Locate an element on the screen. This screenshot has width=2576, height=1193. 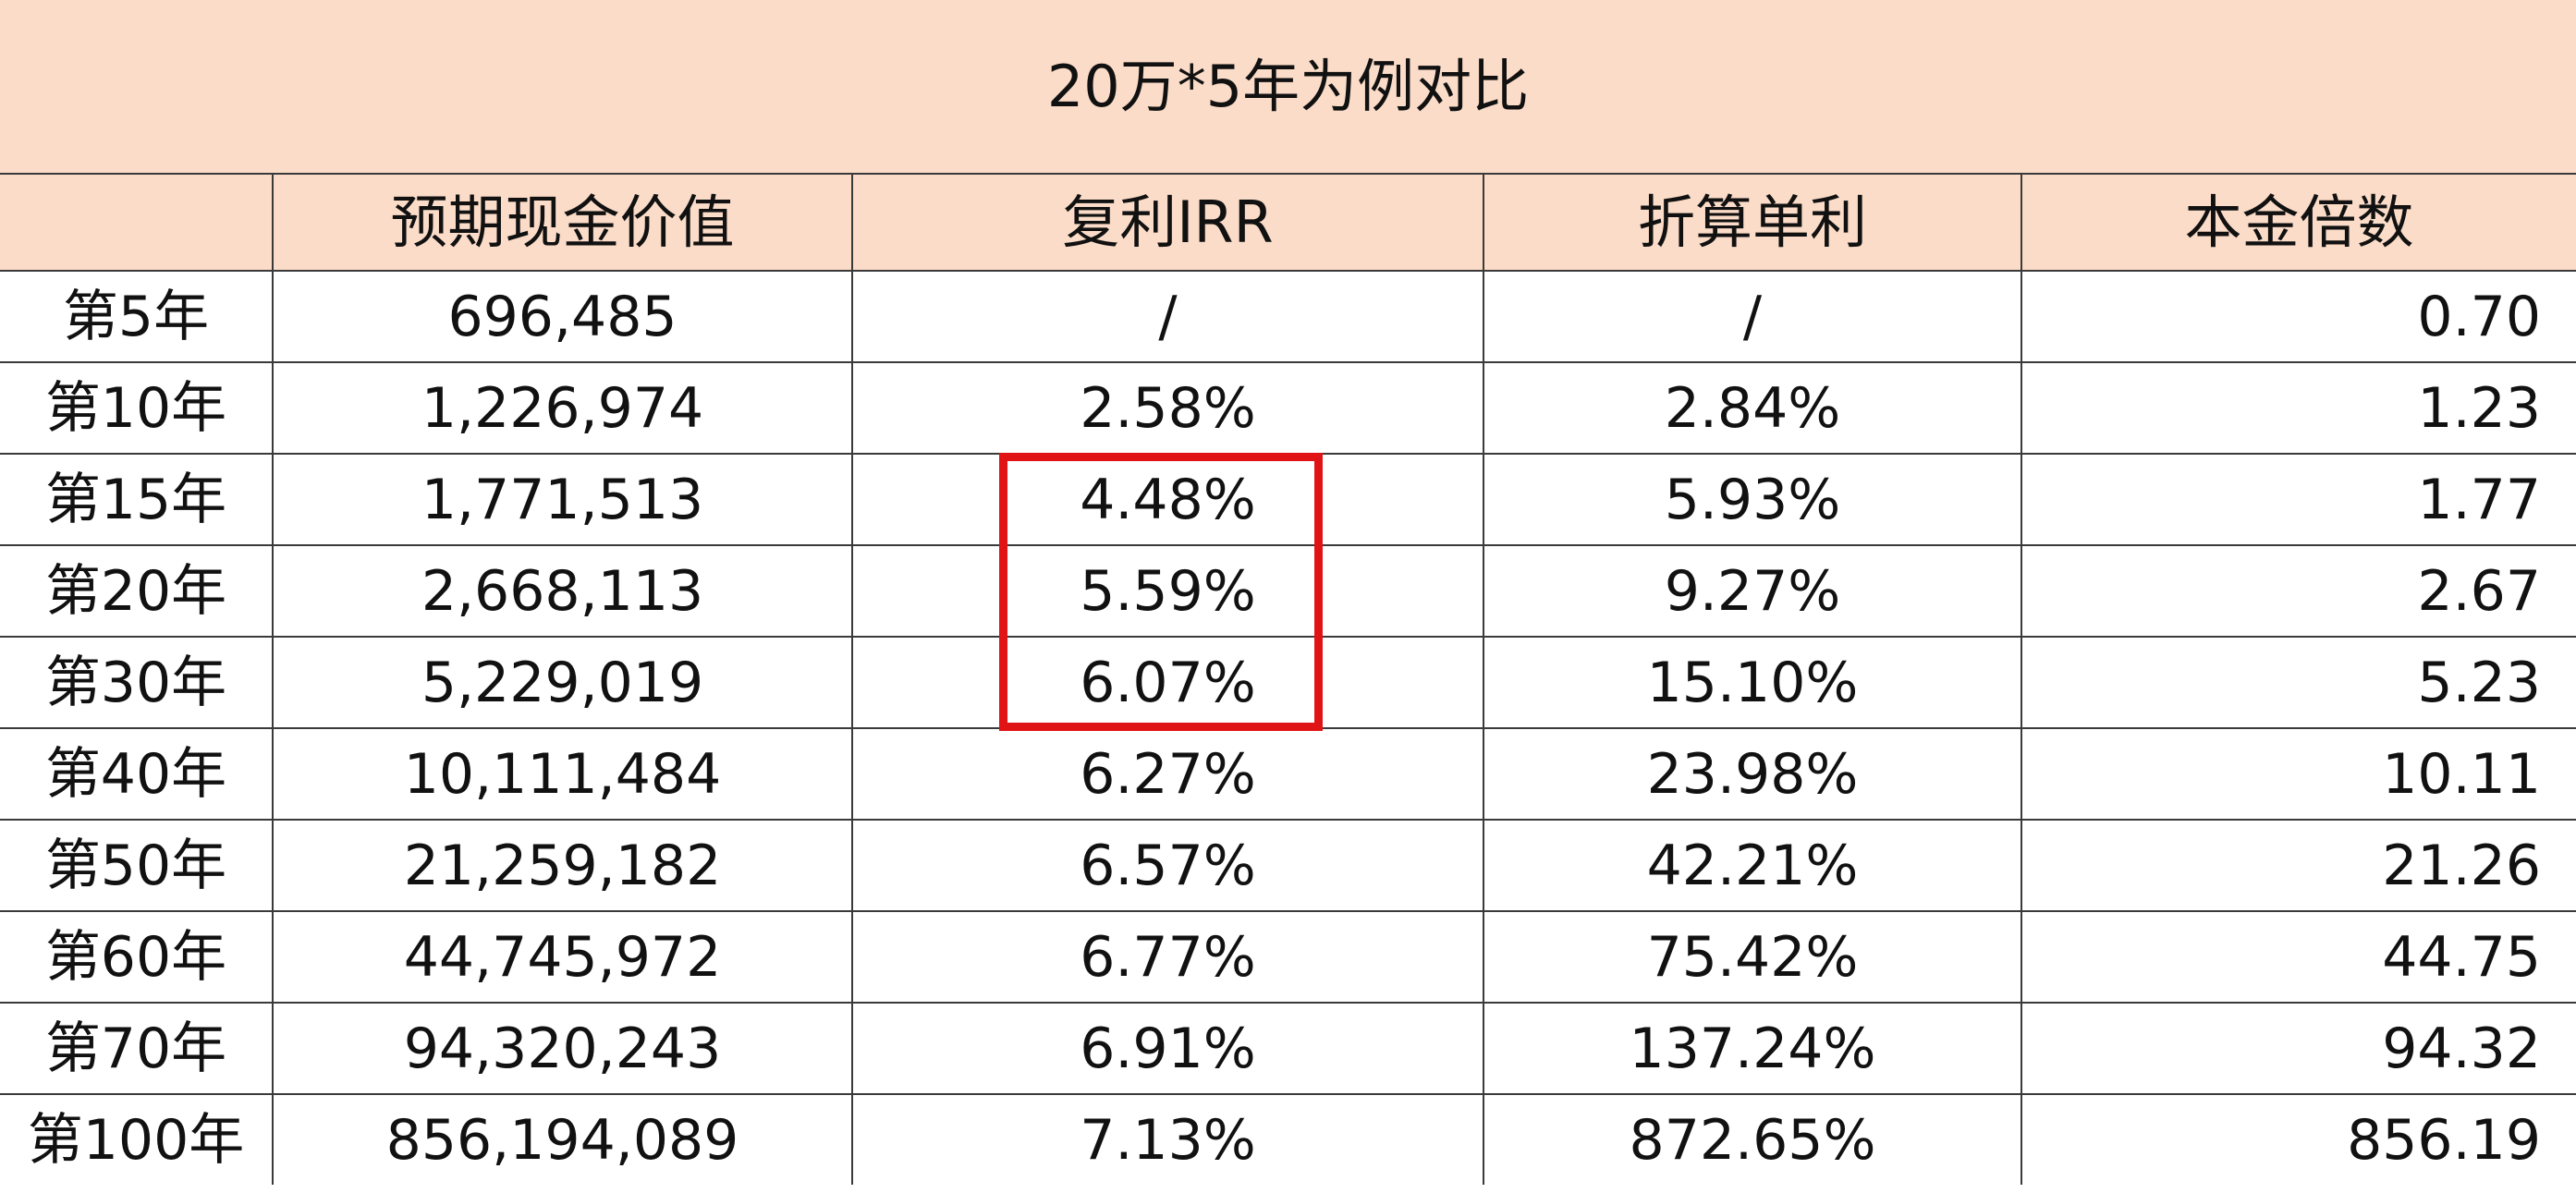
table-row: 第40年 10,111,484 6.27% 23.98% 10.11 is located at coordinates (1288, 774).